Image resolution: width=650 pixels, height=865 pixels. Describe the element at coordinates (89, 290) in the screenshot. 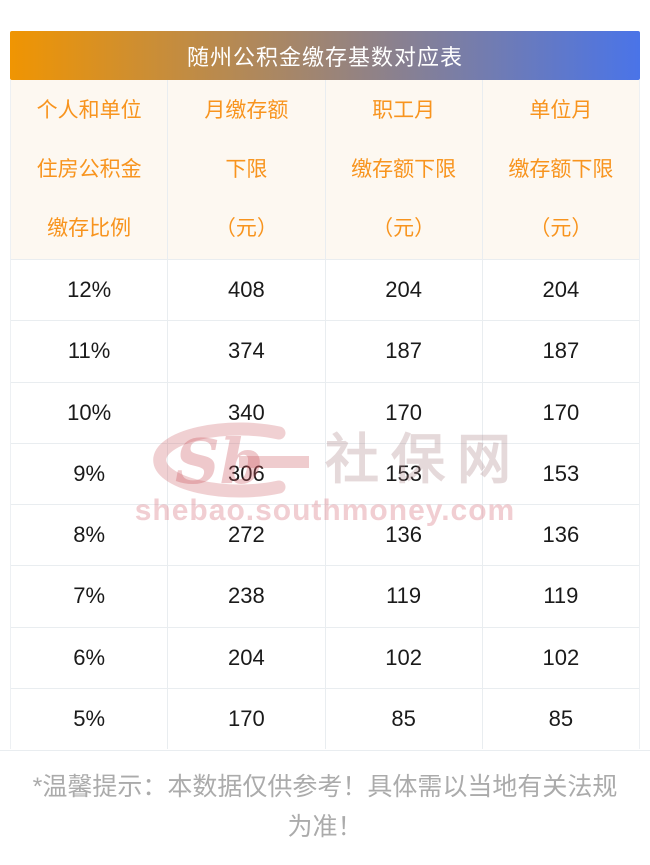

I see `table-cell: 12%` at that location.